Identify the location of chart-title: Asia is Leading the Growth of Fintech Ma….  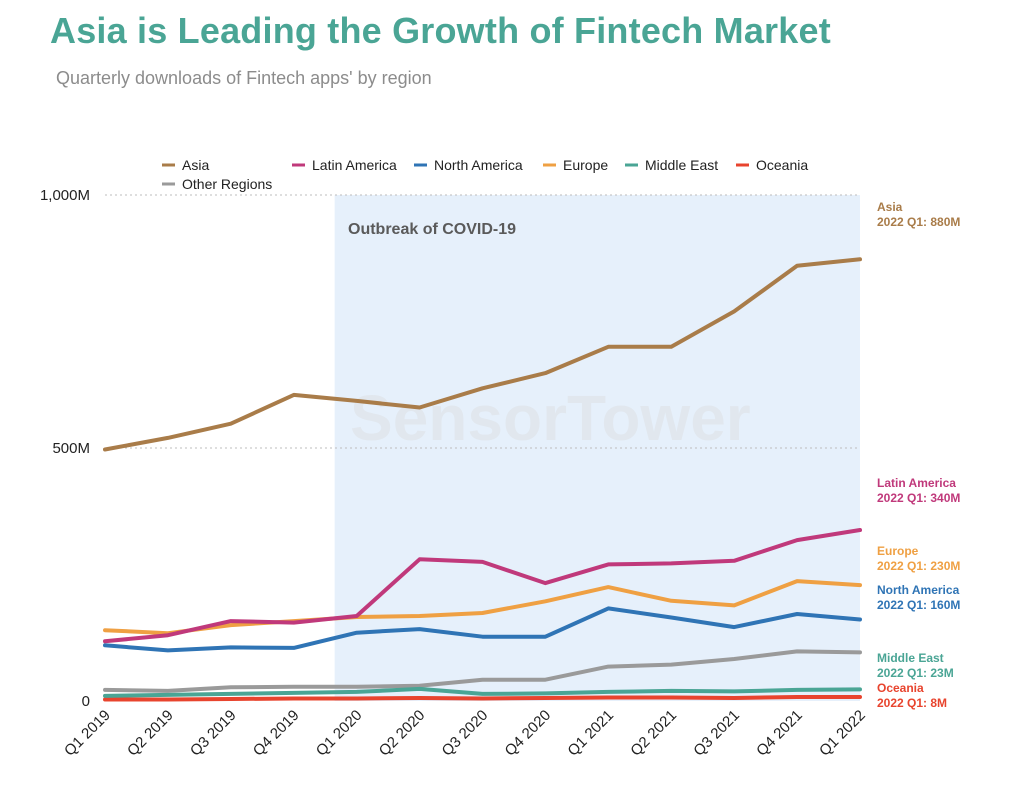
(440, 30).